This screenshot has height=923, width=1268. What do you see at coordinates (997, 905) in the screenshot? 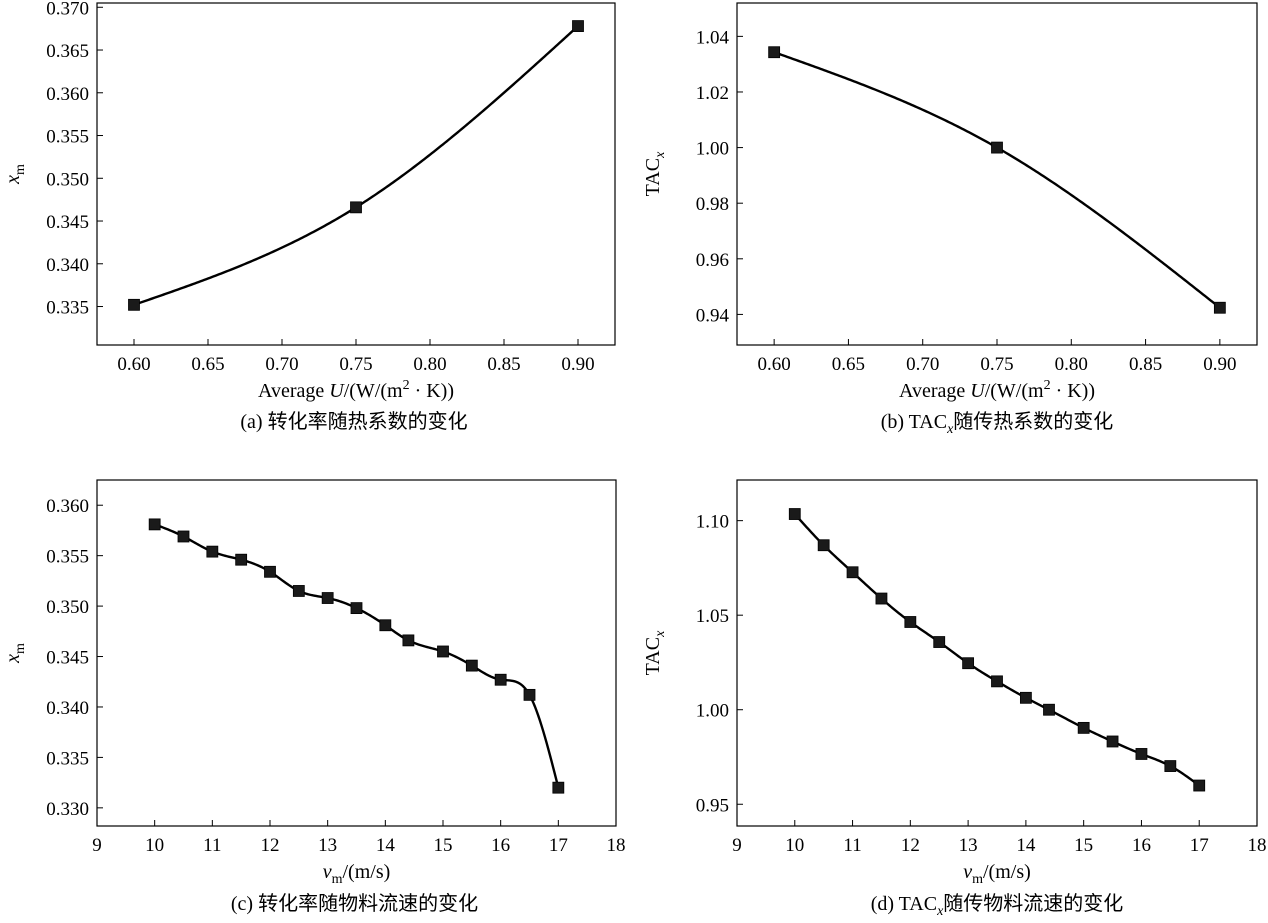
I see `panel-caption: (d) TACx随传物料流速的变化` at bounding box center [997, 905].